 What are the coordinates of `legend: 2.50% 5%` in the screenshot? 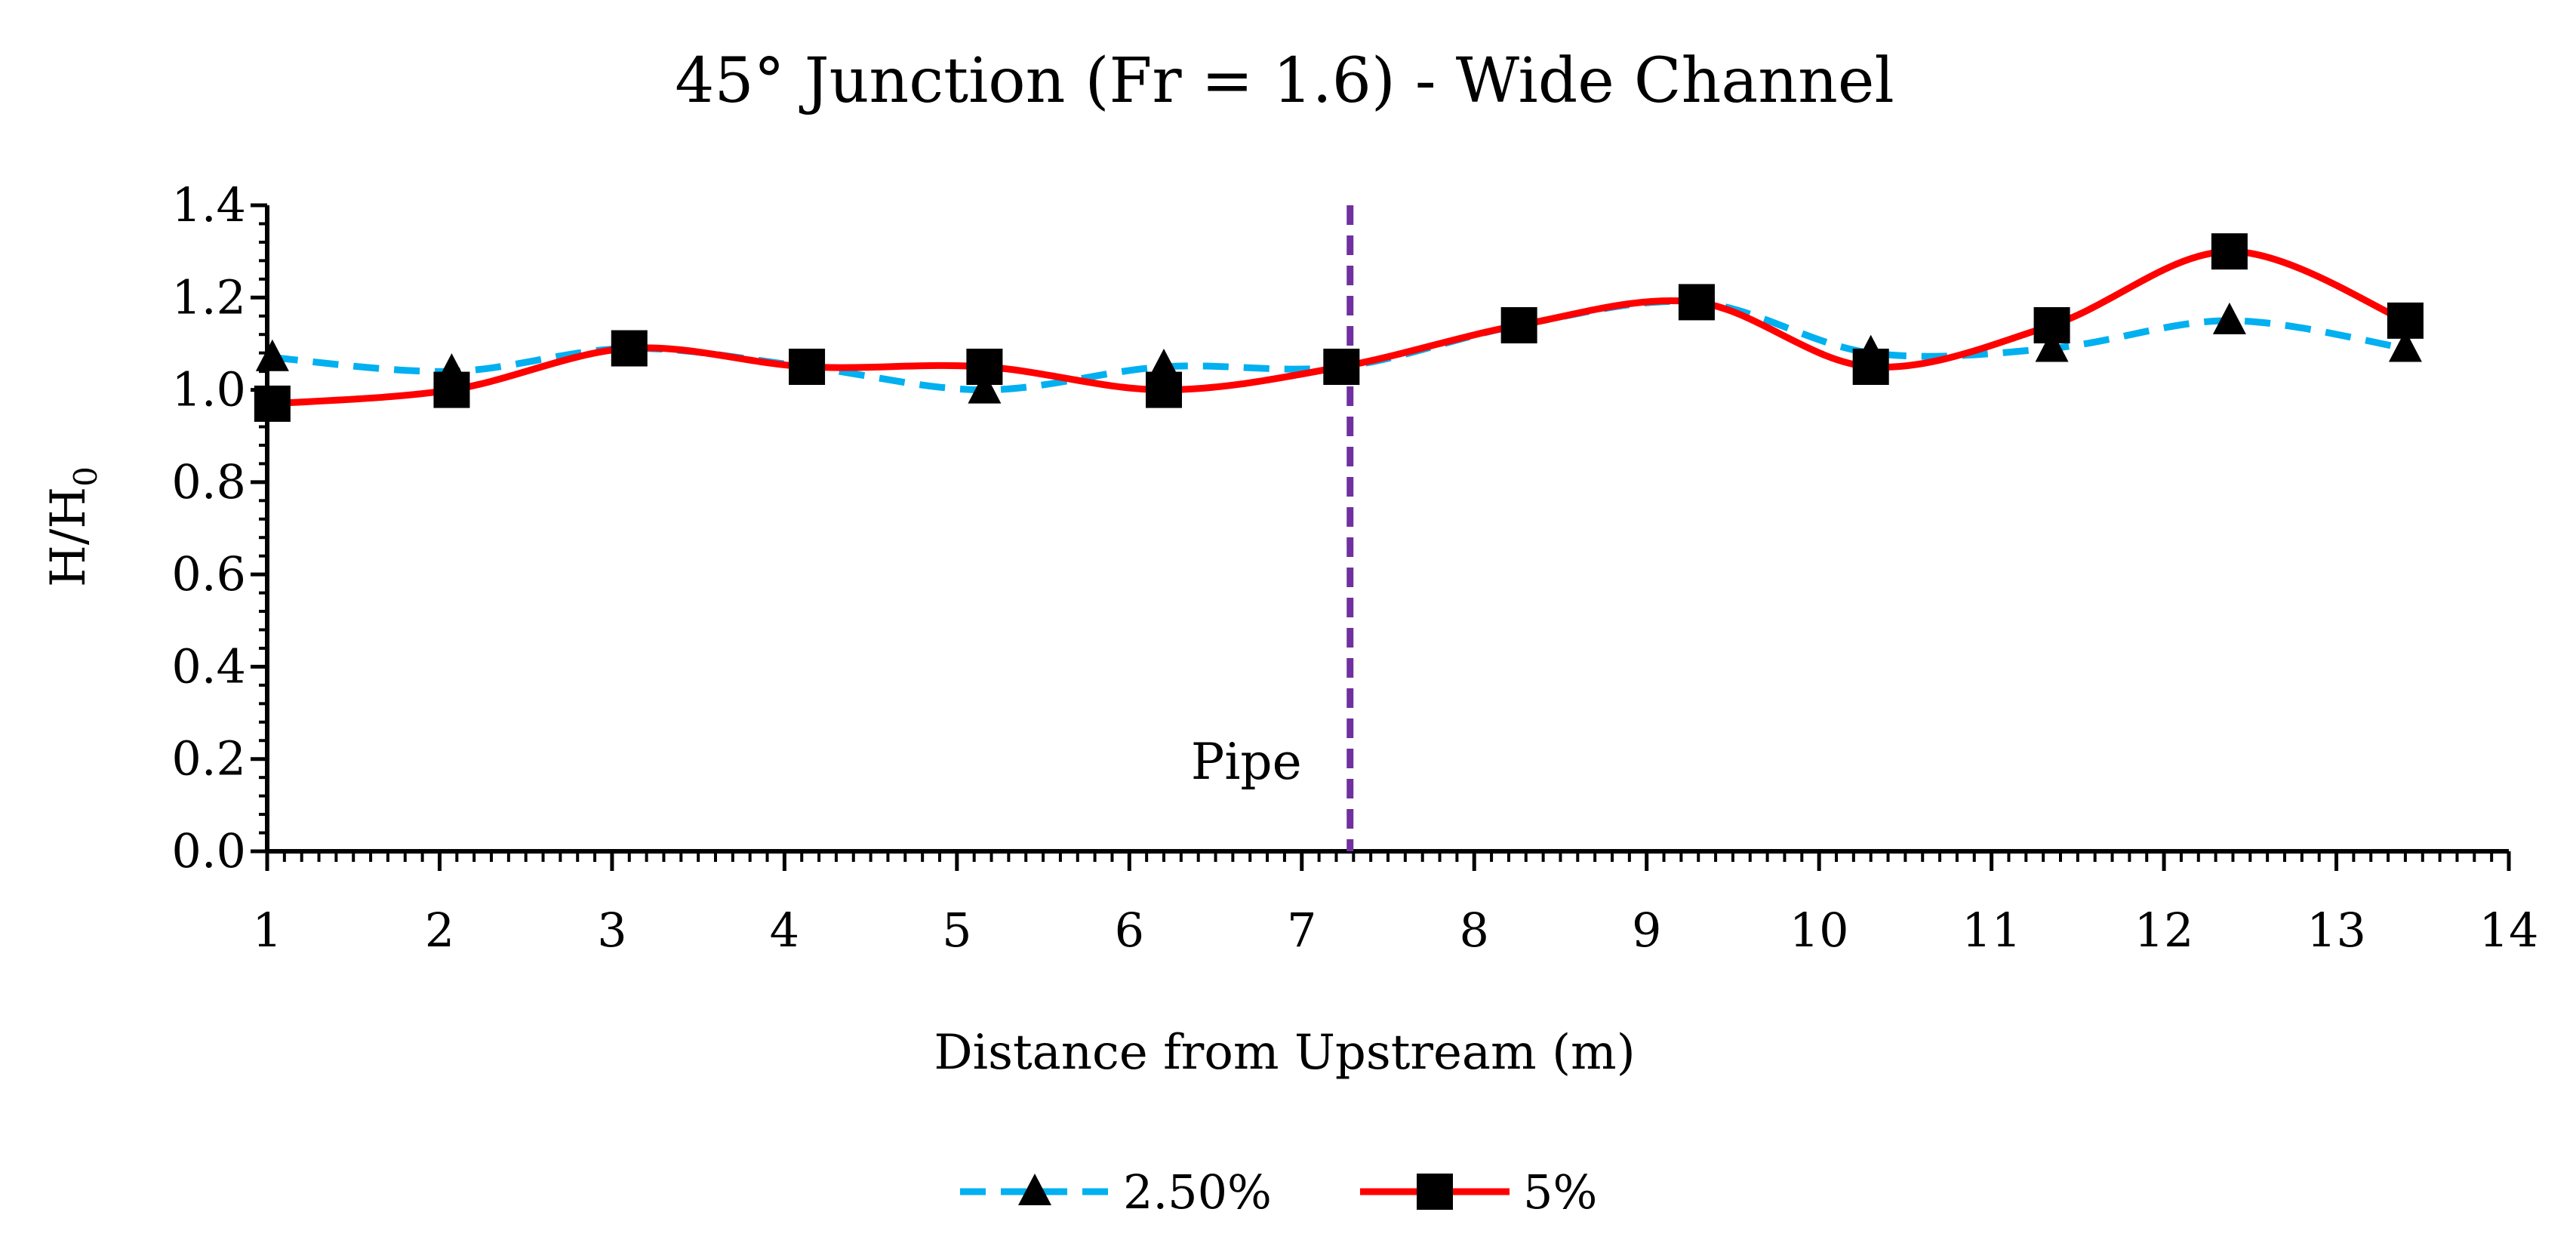 It's located at (1278, 1192).